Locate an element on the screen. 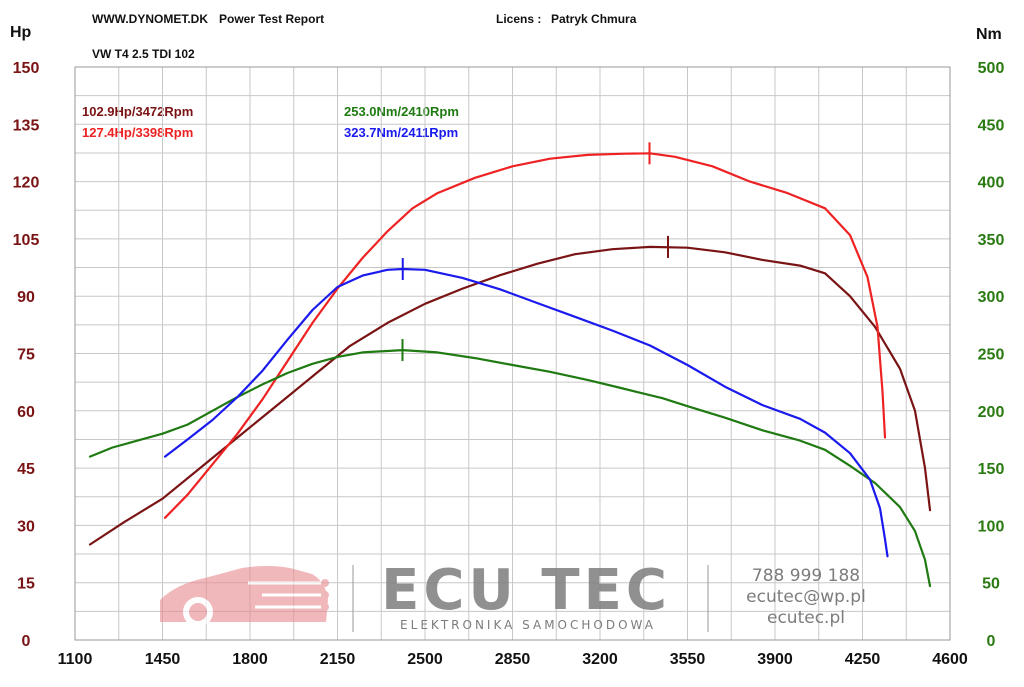  x-tick-label: 3200 is located at coordinates (600, 659).